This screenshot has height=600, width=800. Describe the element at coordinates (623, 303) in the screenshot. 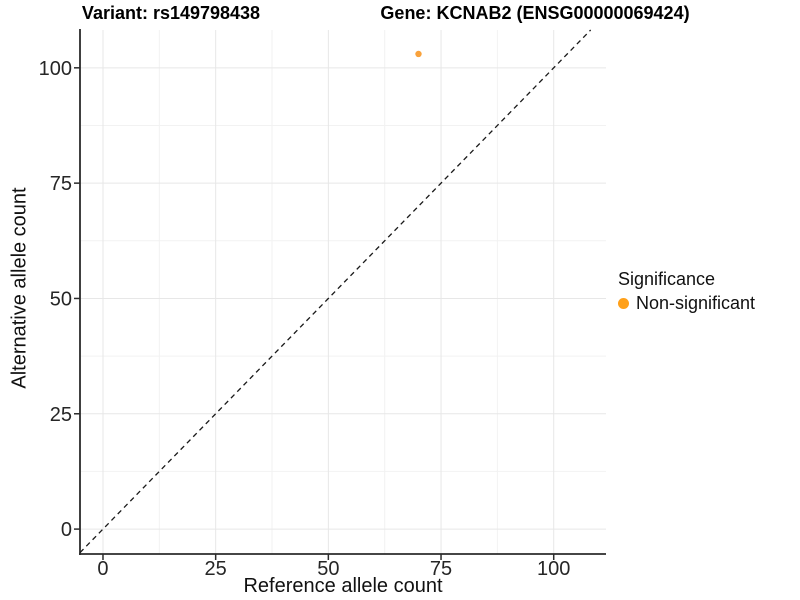

I see `legend-dot-icon` at that location.